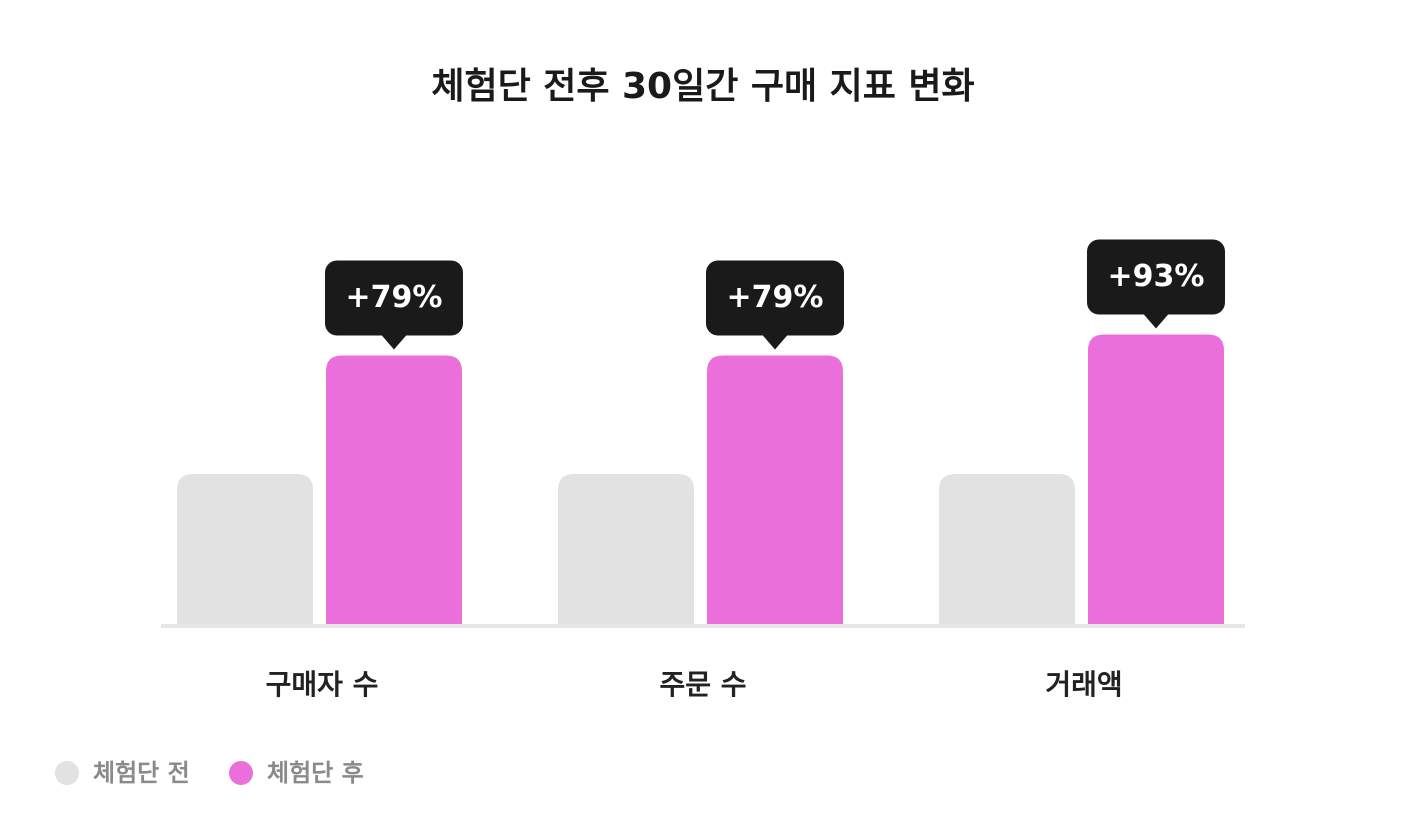 The width and height of the screenshot is (1408, 834). What do you see at coordinates (702, 684) in the screenshot?
I see `x-tick-label: 주문 수` at bounding box center [702, 684].